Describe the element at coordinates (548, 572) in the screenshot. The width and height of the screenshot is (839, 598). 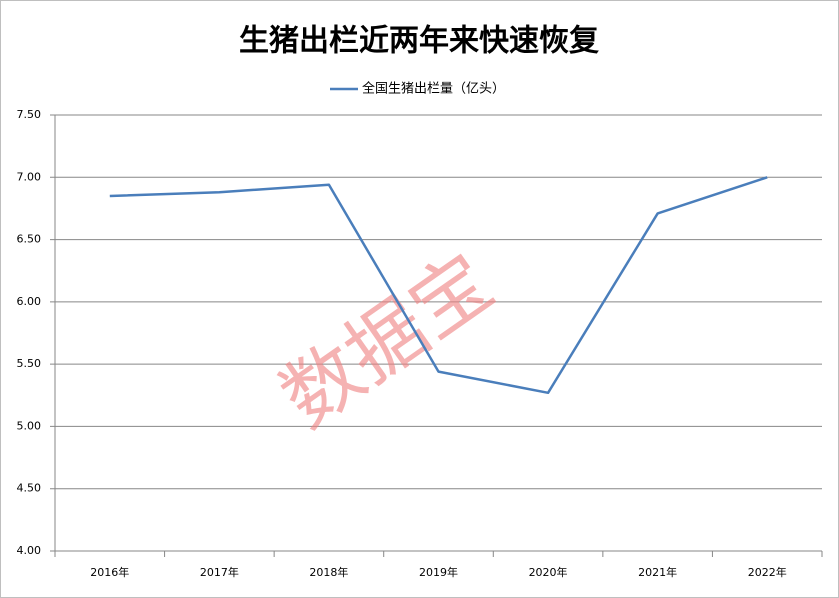
I see `x-tick-label: 2020年` at that location.